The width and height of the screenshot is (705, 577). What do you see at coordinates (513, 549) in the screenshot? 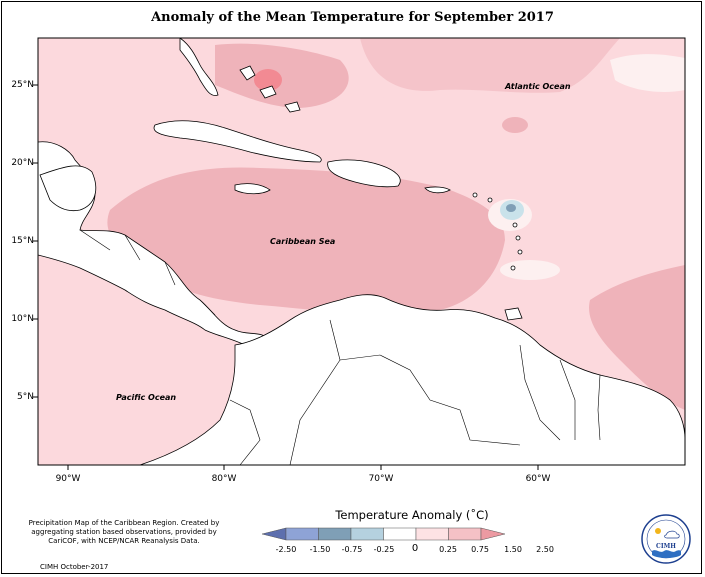
I see `legend-tick: 1.50` at bounding box center [513, 549].